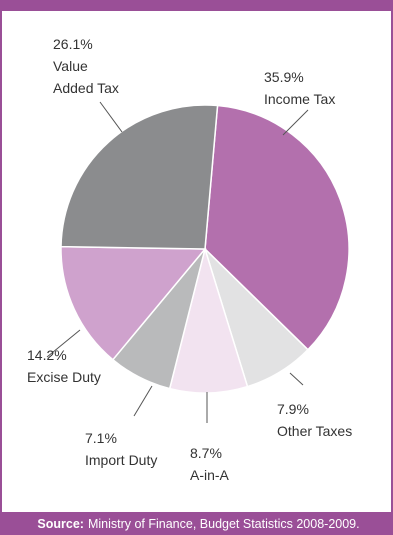 Image resolution: width=393 pixels, height=535 pixels. What do you see at coordinates (210, 475) in the screenshot?
I see `slice-name-label: A-in-A` at bounding box center [210, 475].